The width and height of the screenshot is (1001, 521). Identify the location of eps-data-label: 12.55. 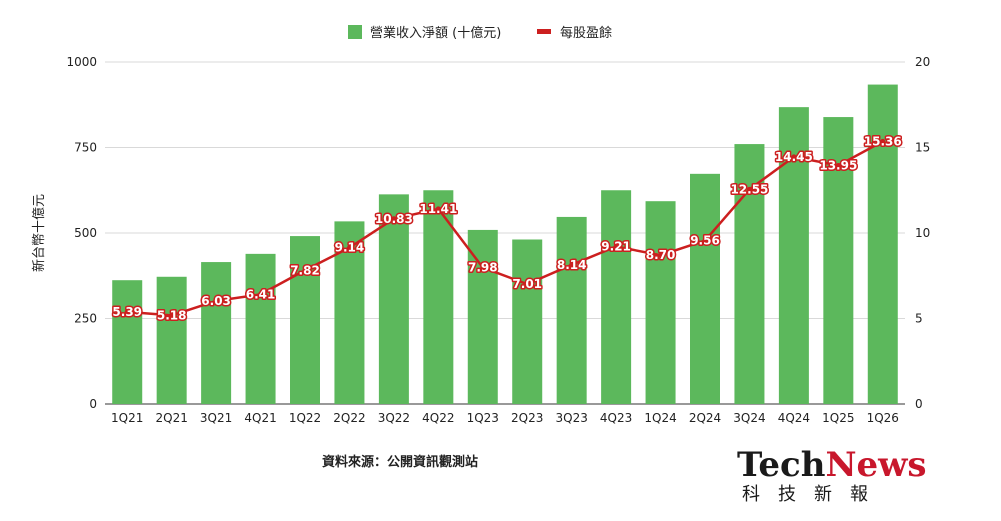
(749, 189).